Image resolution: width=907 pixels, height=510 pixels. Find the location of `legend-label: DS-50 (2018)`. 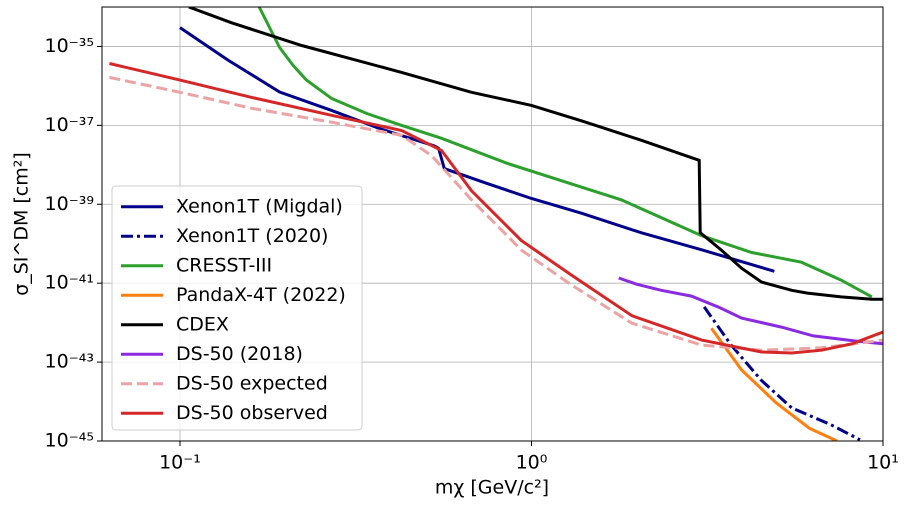

legend-label: DS-50 (2018) is located at coordinates (239, 354).